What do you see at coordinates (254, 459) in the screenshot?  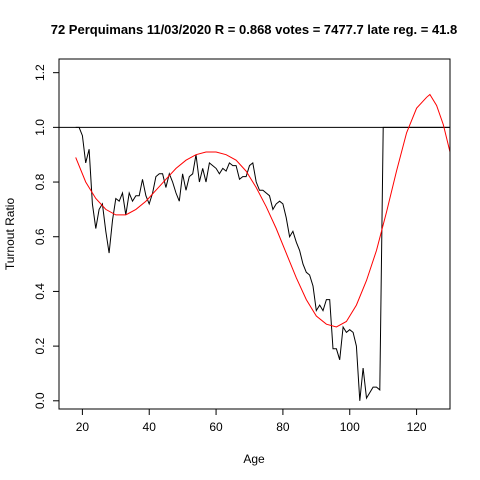 I see `x-axis-label: Age` at bounding box center [254, 459].